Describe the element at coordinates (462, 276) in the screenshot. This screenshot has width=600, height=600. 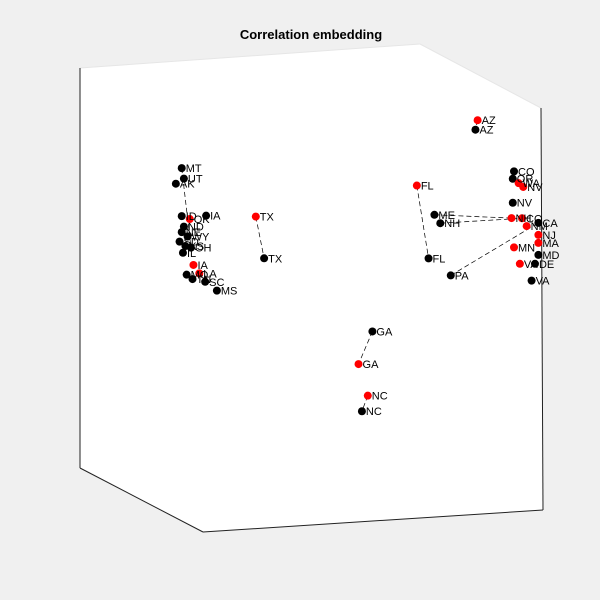
I see `point-label-27: PA` at that location.